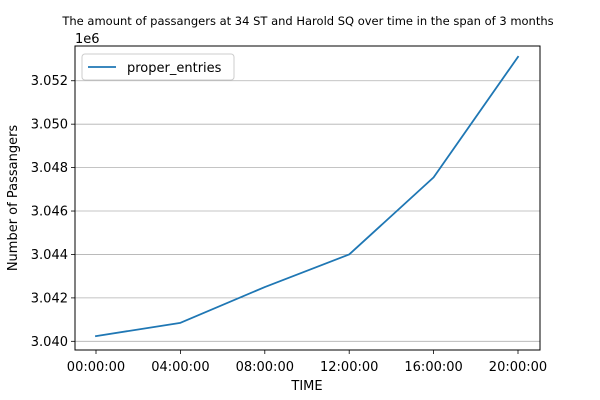 The image size is (600, 400). What do you see at coordinates (349, 367) in the screenshot?
I see `x-tick-label: 12:00:00` at bounding box center [349, 367].